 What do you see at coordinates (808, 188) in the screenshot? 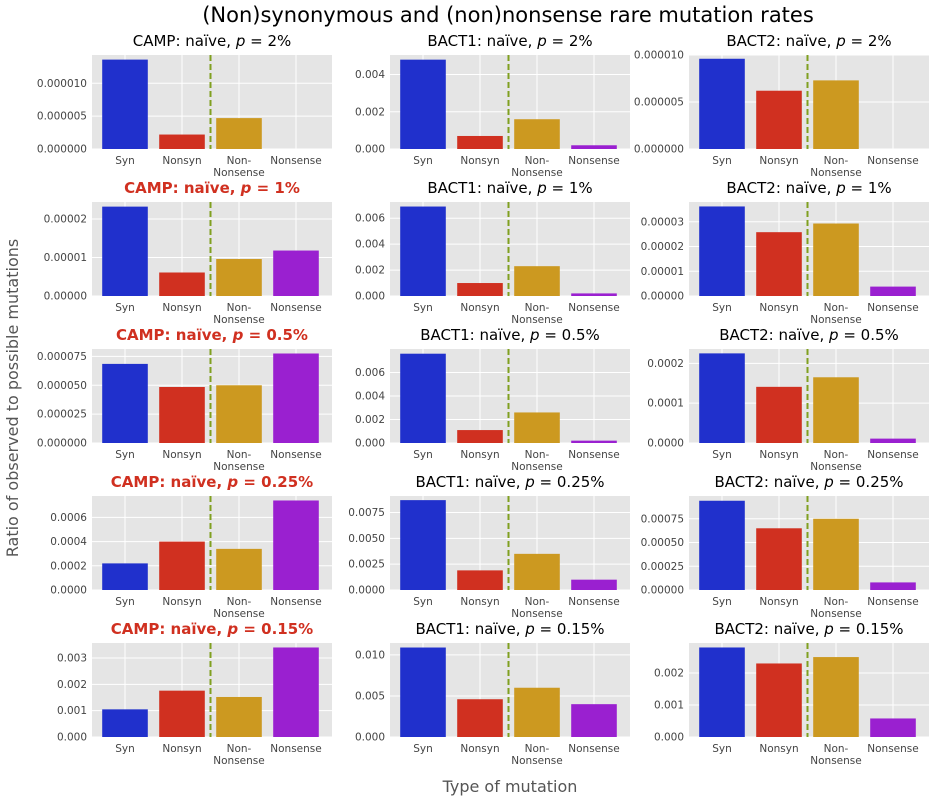
I see `subplot-title: BACT2: naïve, p = 1%` at bounding box center [808, 188].